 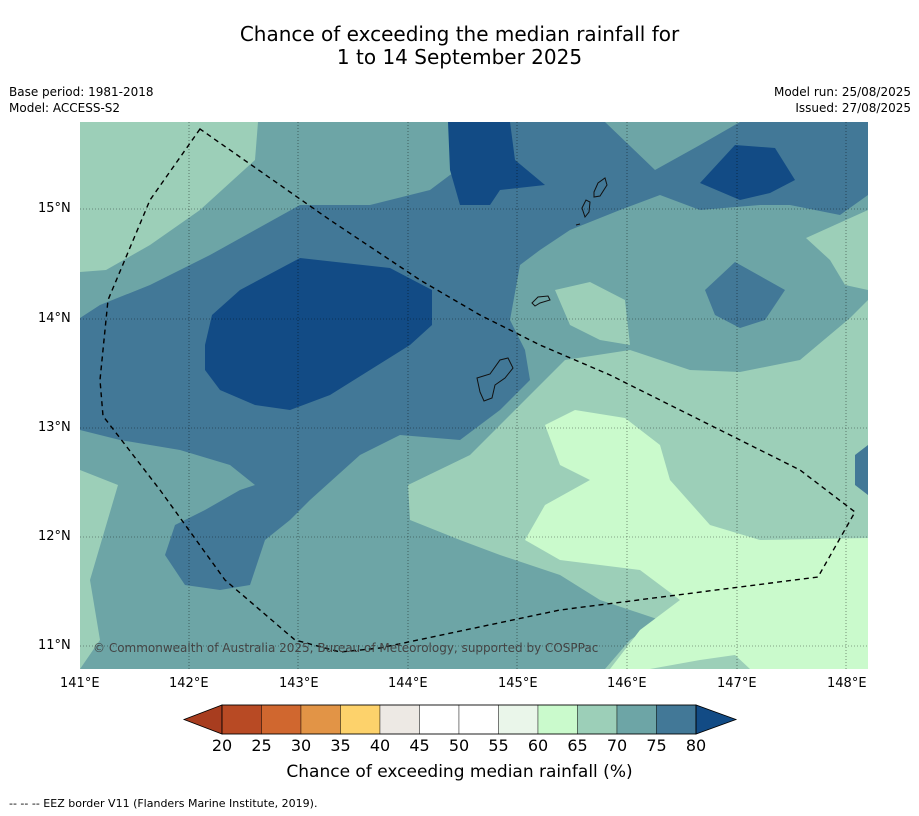 What do you see at coordinates (518, 683) in the screenshot?
I see `x-tick-145: 145°E` at bounding box center [518, 683].